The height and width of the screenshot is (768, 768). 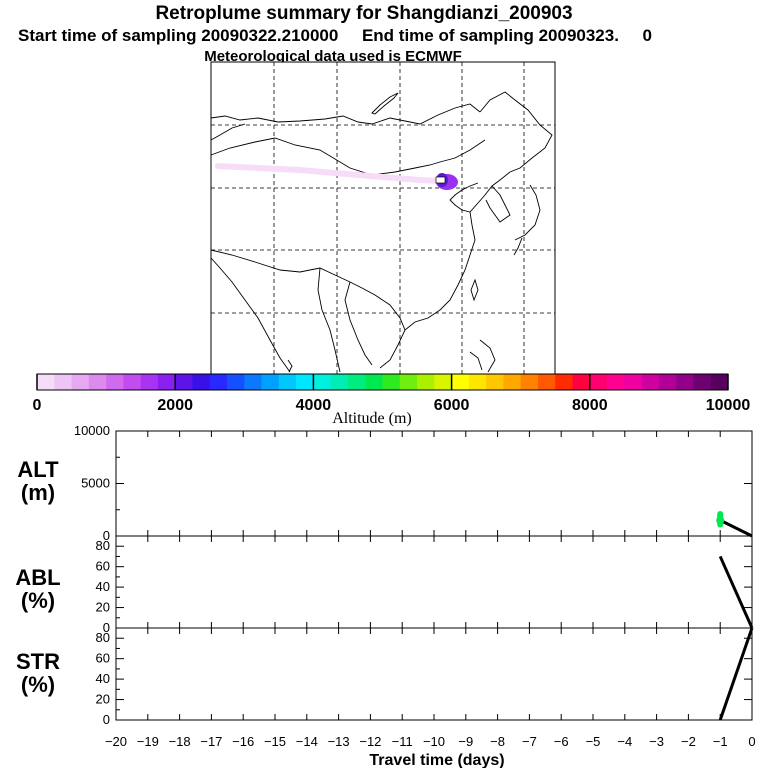 What do you see at coordinates (751, 741) in the screenshot?
I see `x-tick-label: 0` at bounding box center [751, 741].